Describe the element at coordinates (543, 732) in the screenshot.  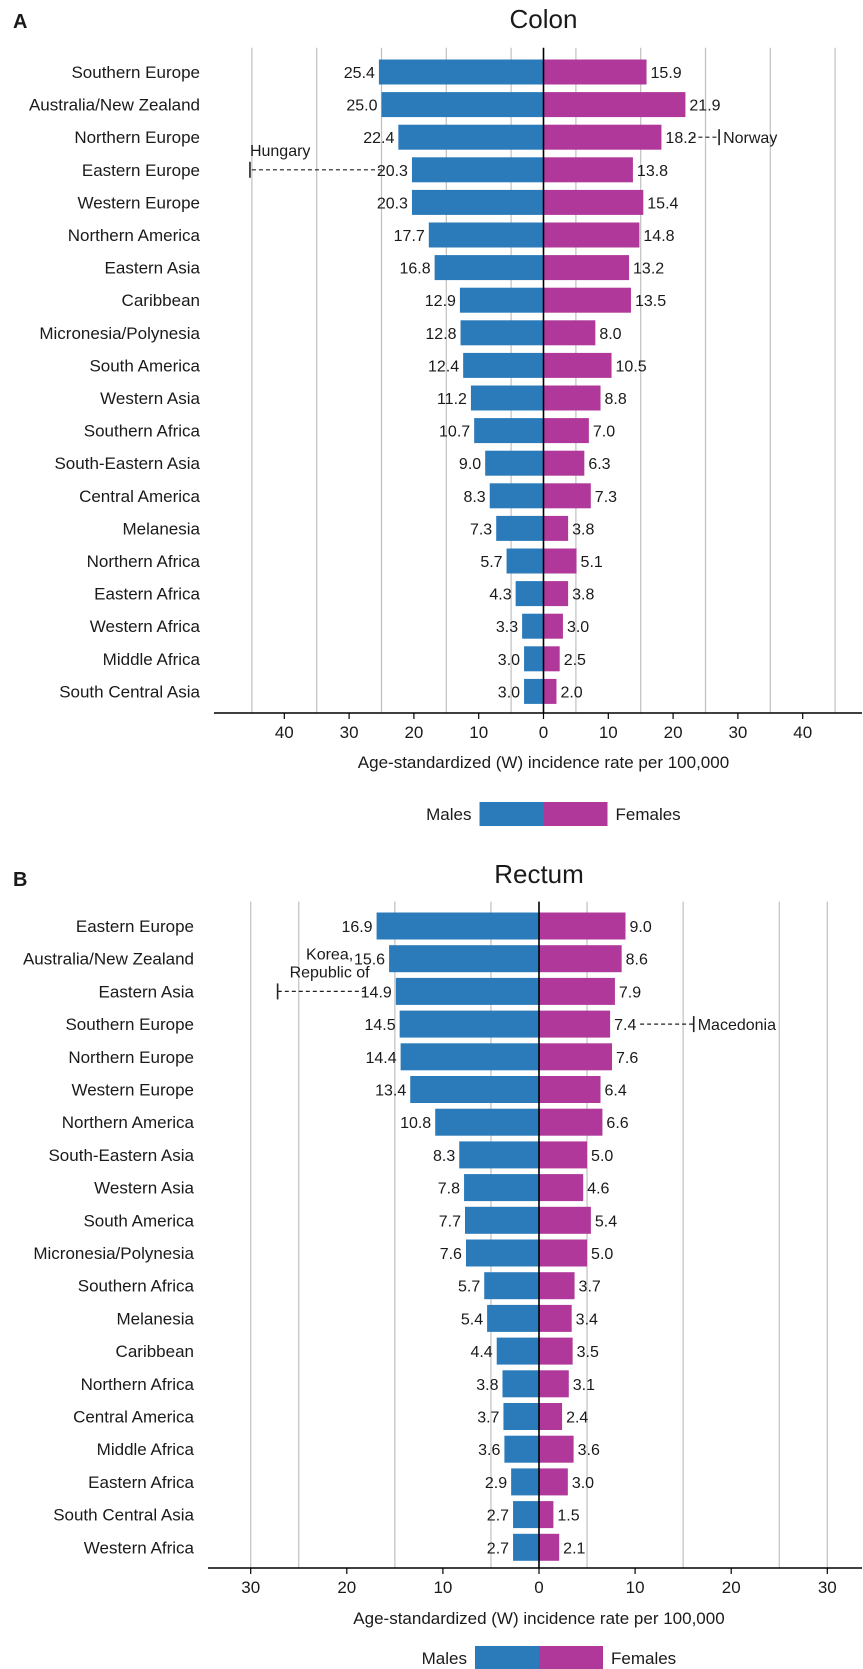
I see `x-tick-label: 0` at that location.